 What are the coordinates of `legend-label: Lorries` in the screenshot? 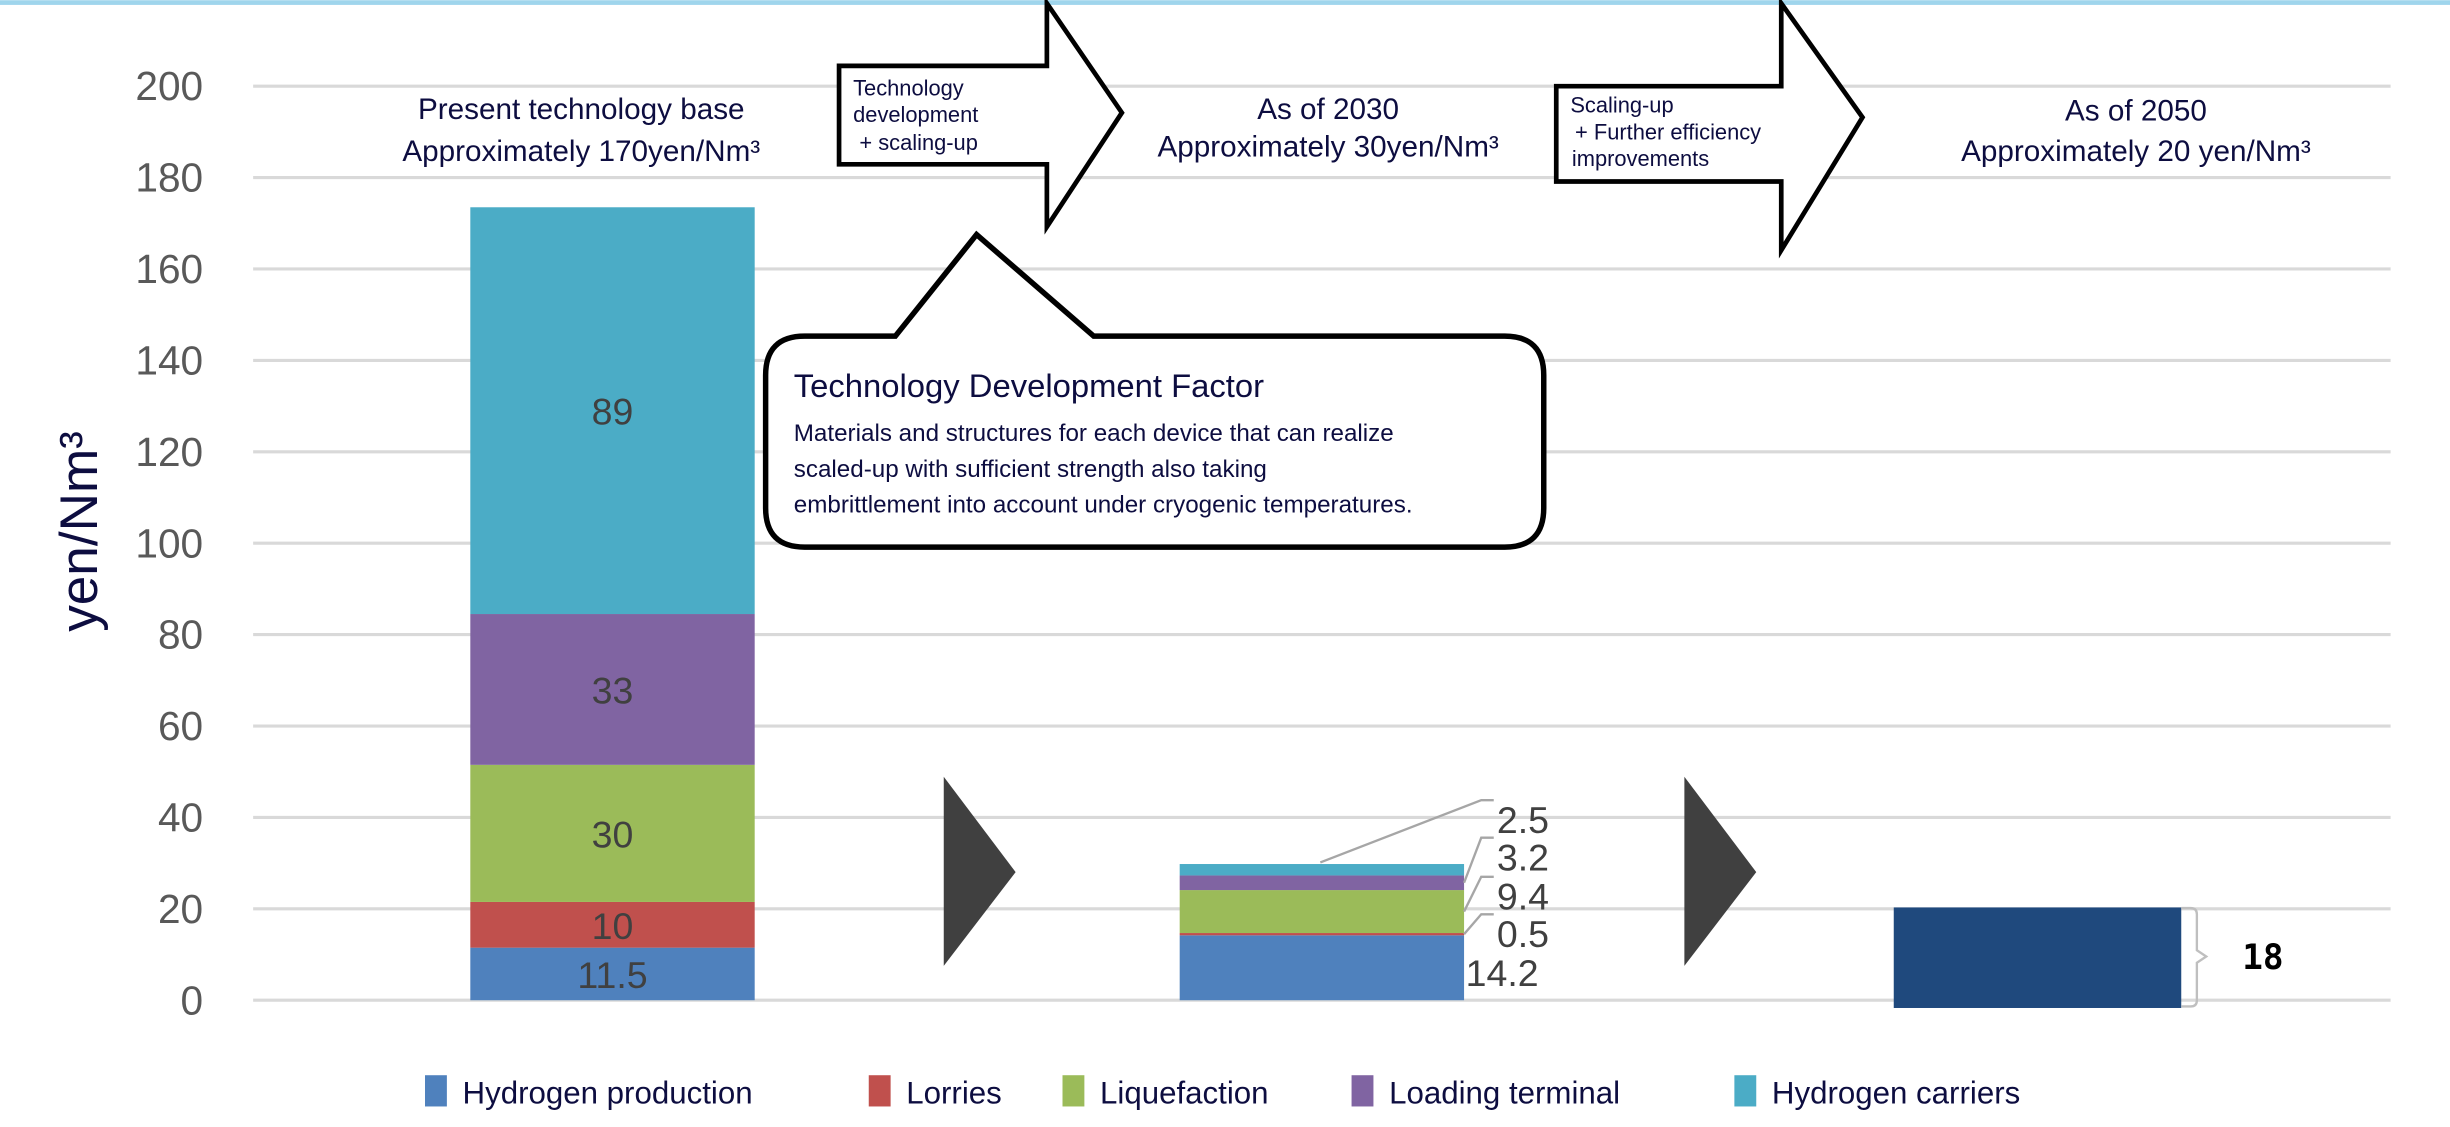 It's located at (954, 1092).